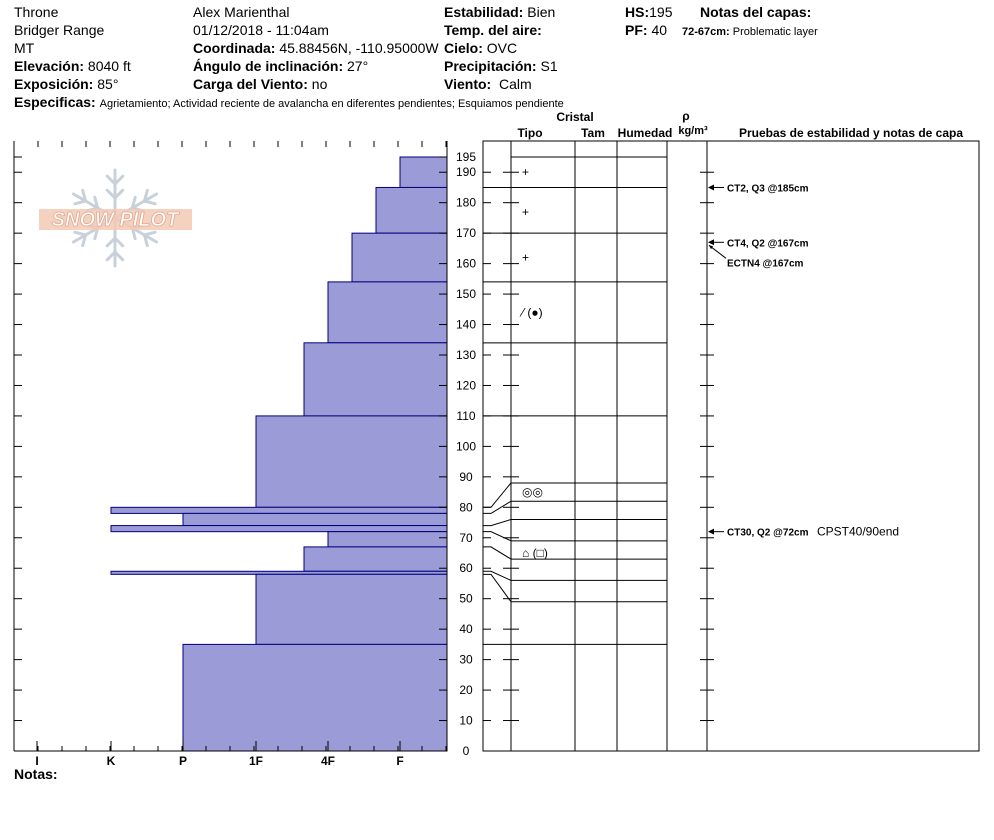 This screenshot has height=840, width=994. Describe the element at coordinates (466, 264) in the screenshot. I see `height-tick-label: 160` at that location.